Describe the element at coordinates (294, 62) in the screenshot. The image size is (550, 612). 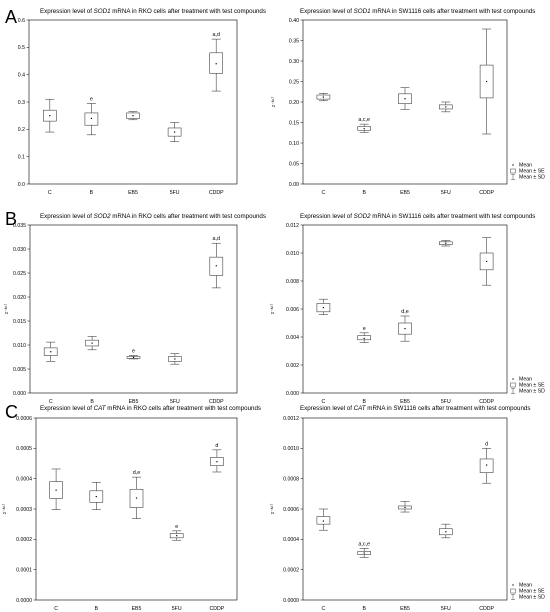
I see `y-tick-label: 0.30` at that location.